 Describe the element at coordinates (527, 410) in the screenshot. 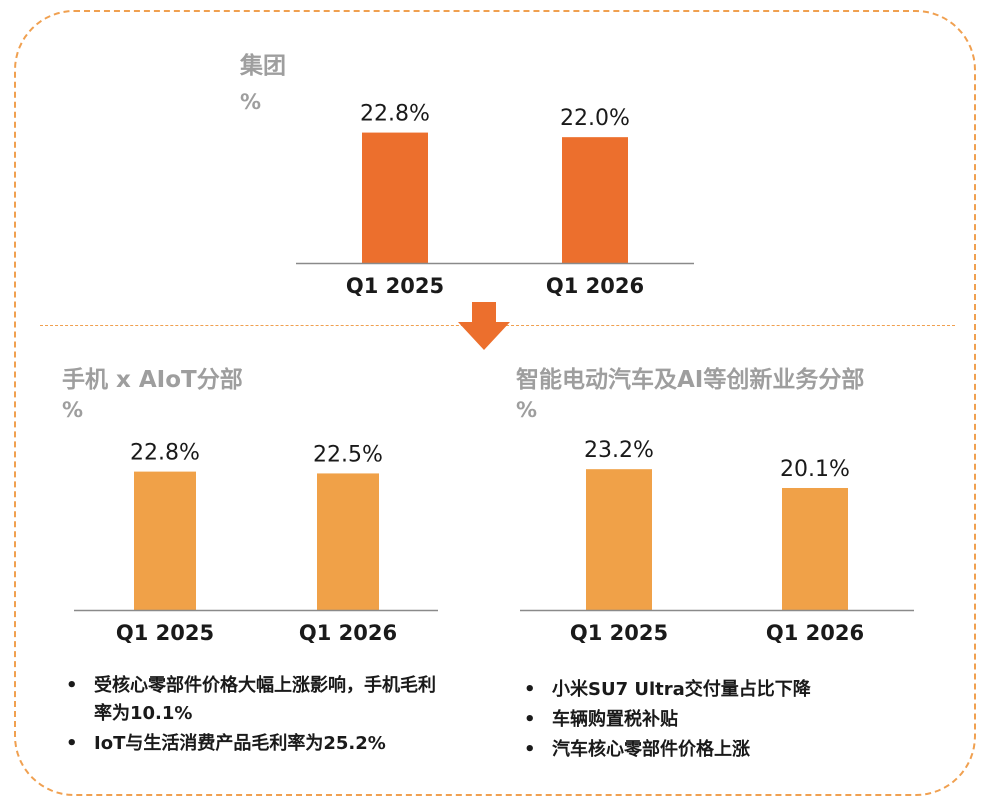

I see `ev-unit: %` at that location.